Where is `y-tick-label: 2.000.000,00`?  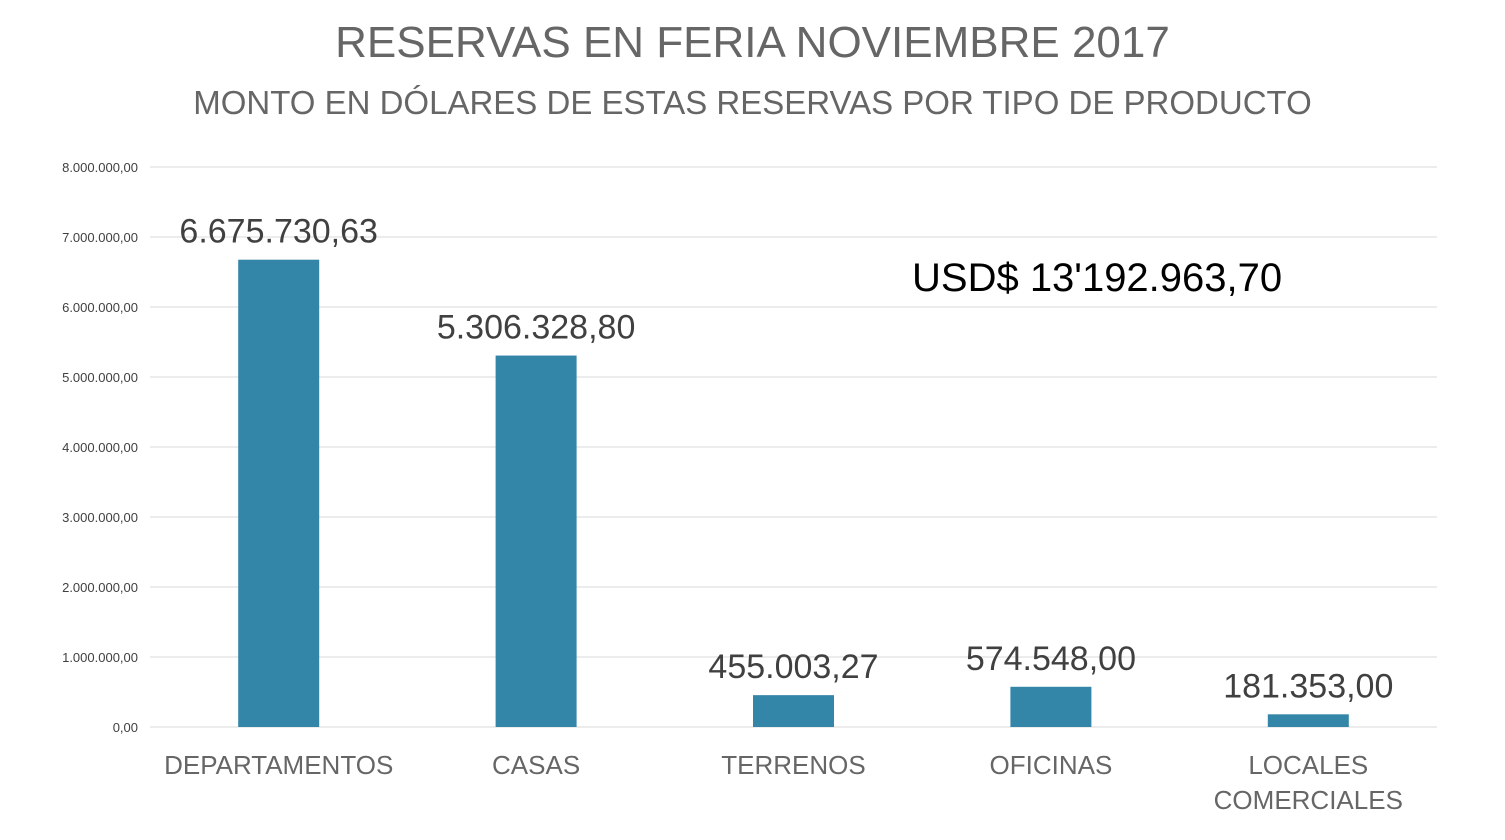
y-tick-label: 2.000.000,00 is located at coordinates (100, 587).